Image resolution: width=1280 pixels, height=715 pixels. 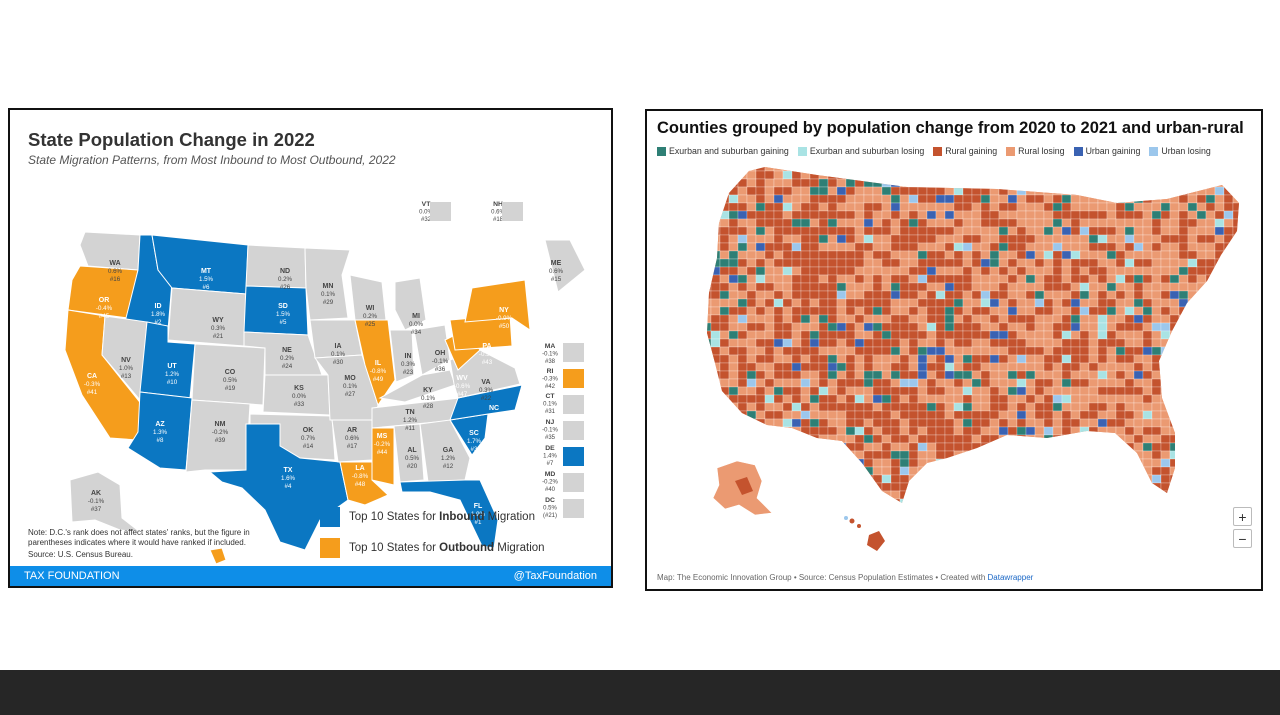 I want to click on state-label-tn-abbr: TN, so click(x=409, y=412).